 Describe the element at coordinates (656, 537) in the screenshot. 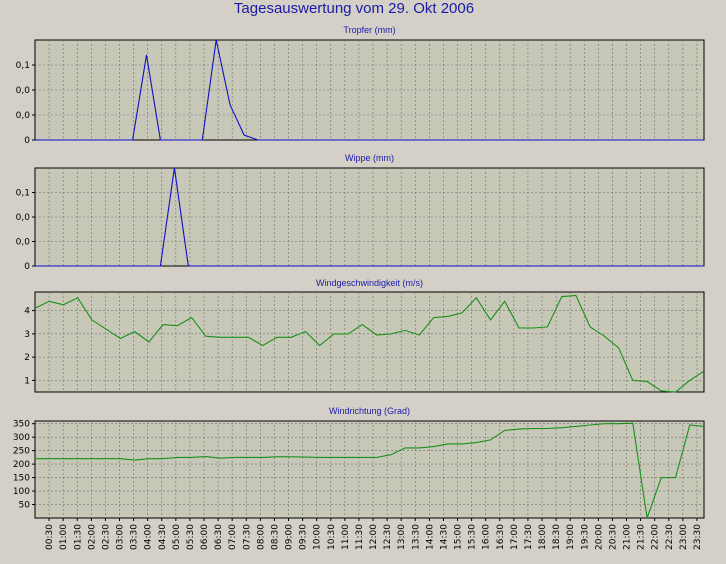

I see `x-tick-label: 22:00` at that location.